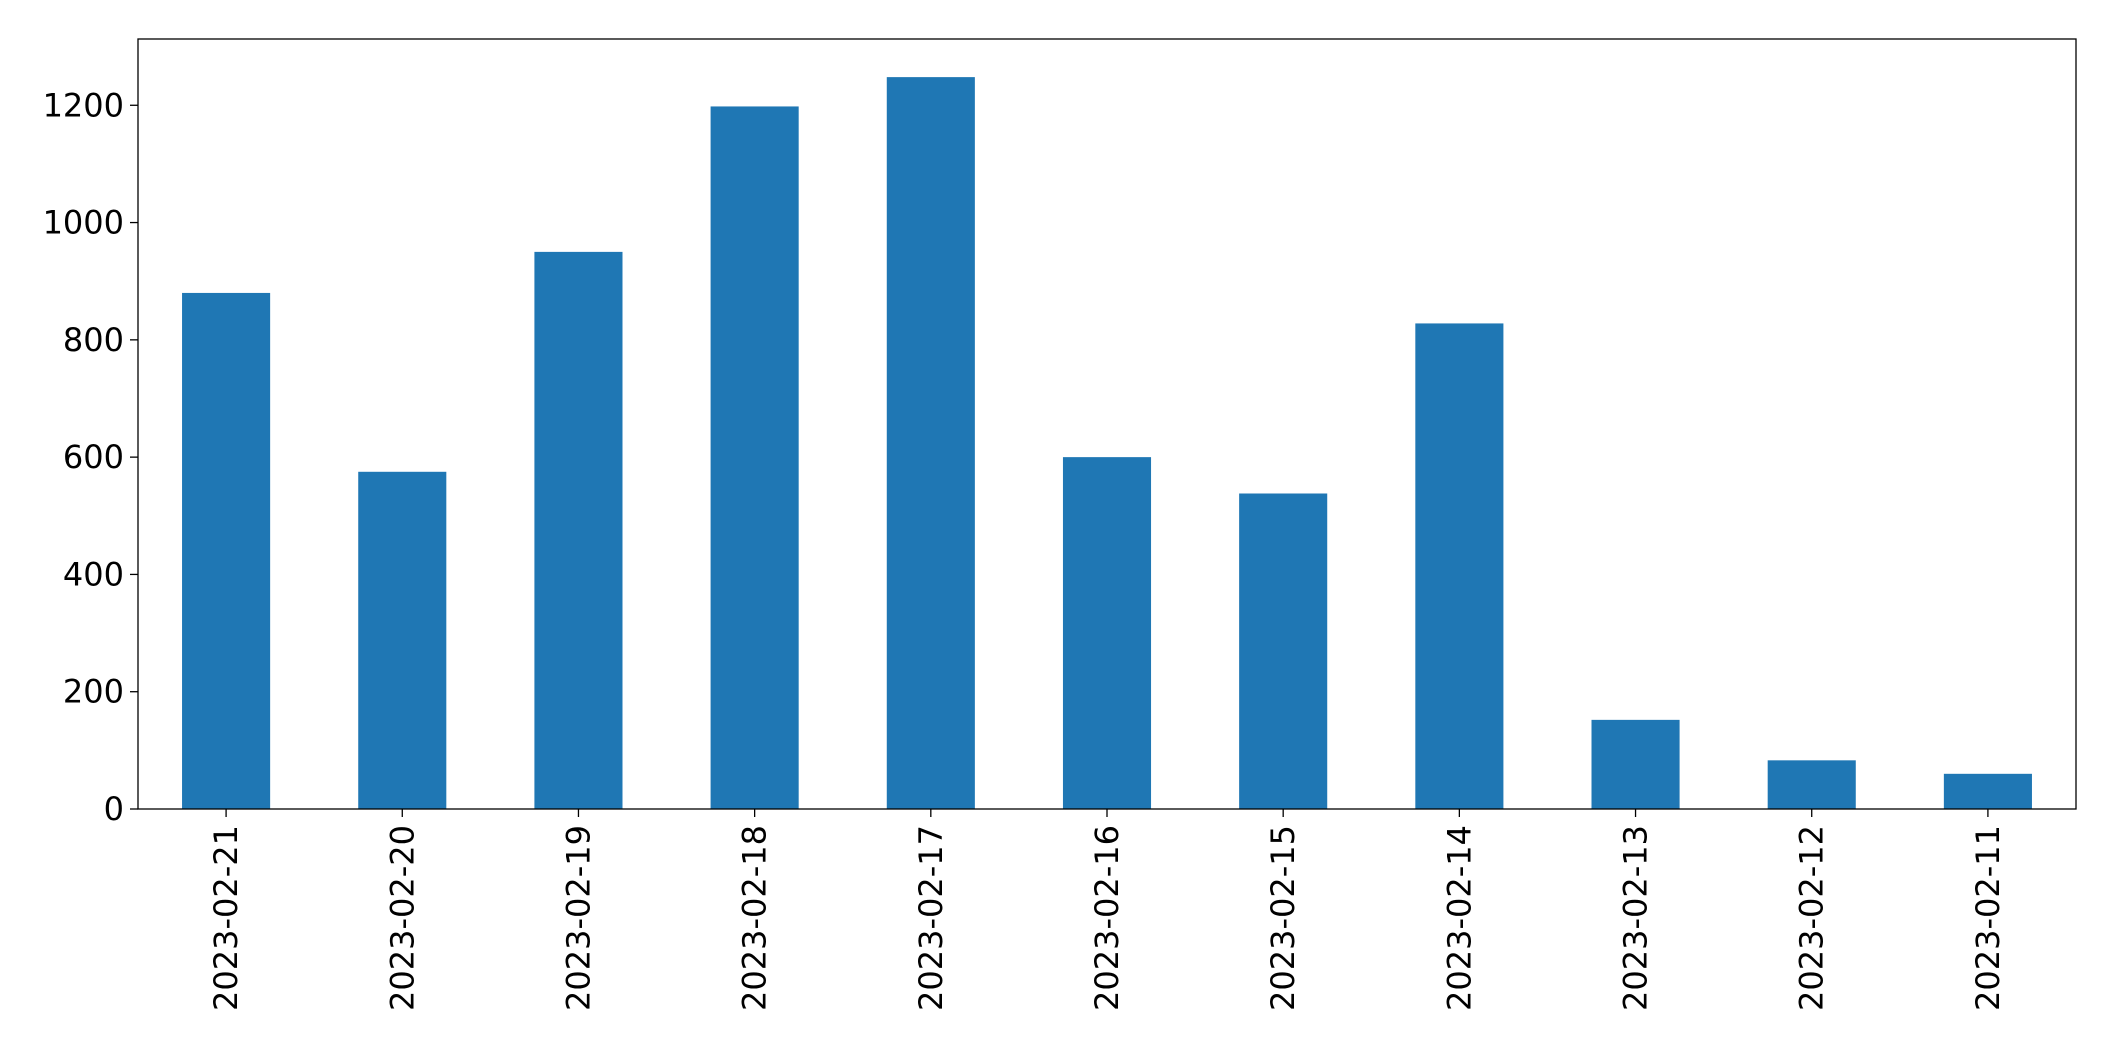 This screenshot has width=2115, height=1061. I want to click on y-tick-label: 400, so click(93, 574).